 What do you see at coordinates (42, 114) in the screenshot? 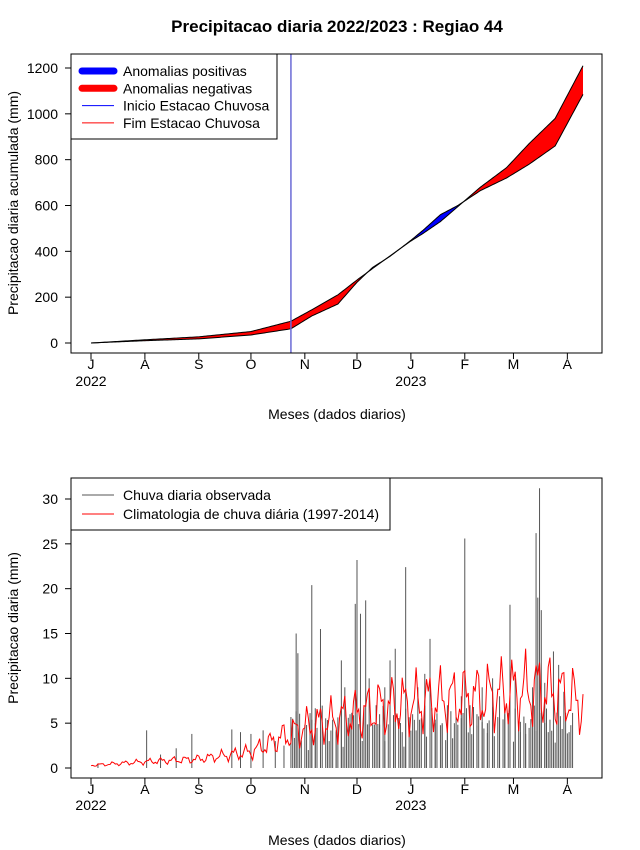
I see `top-y-tick-label: 1000` at bounding box center [42, 114].